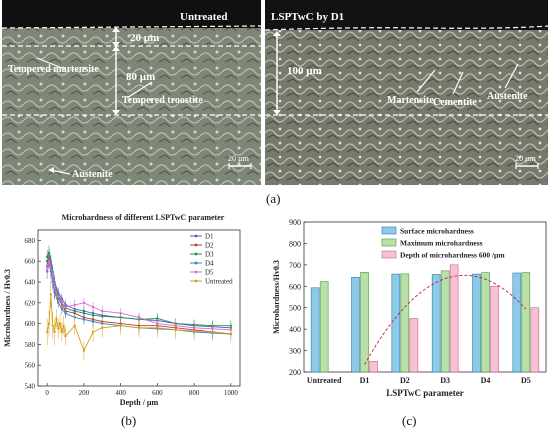 This screenshot has height=435, width=550. Describe the element at coordinates (194, 393) in the screenshot. I see `chart-b-xtick-label: 800` at that location.